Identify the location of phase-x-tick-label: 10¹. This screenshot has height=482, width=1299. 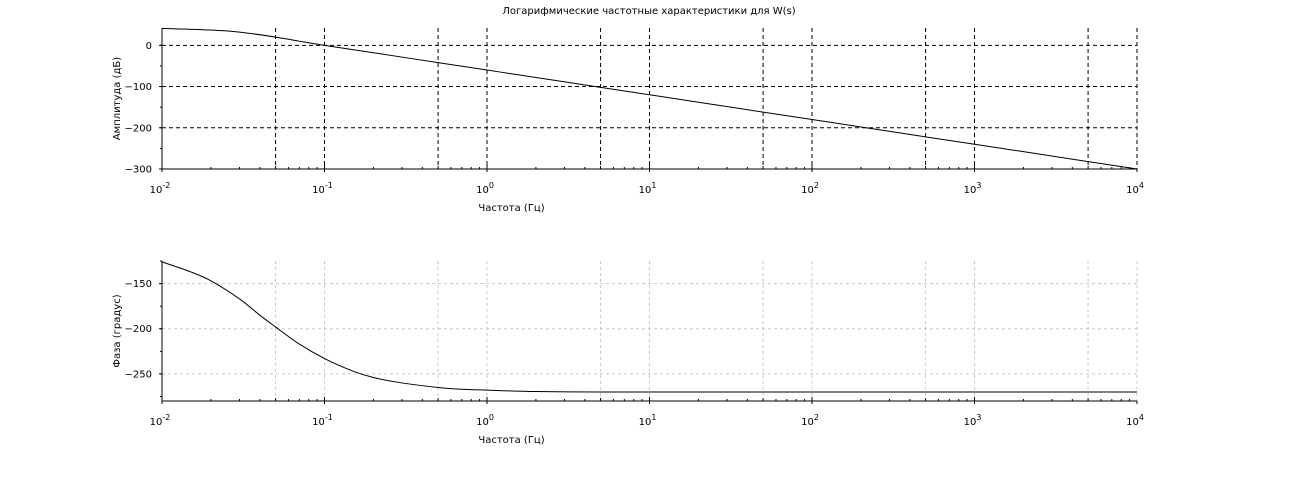
(648, 420).